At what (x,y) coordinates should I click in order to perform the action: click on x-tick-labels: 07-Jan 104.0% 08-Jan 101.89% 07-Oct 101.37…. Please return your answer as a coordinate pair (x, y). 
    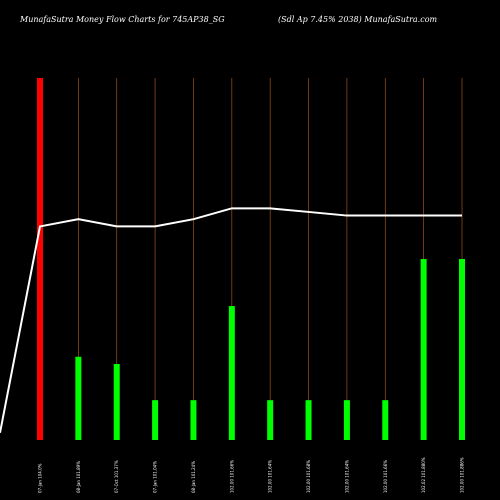
    Looking at the image, I should click on (251, 475).